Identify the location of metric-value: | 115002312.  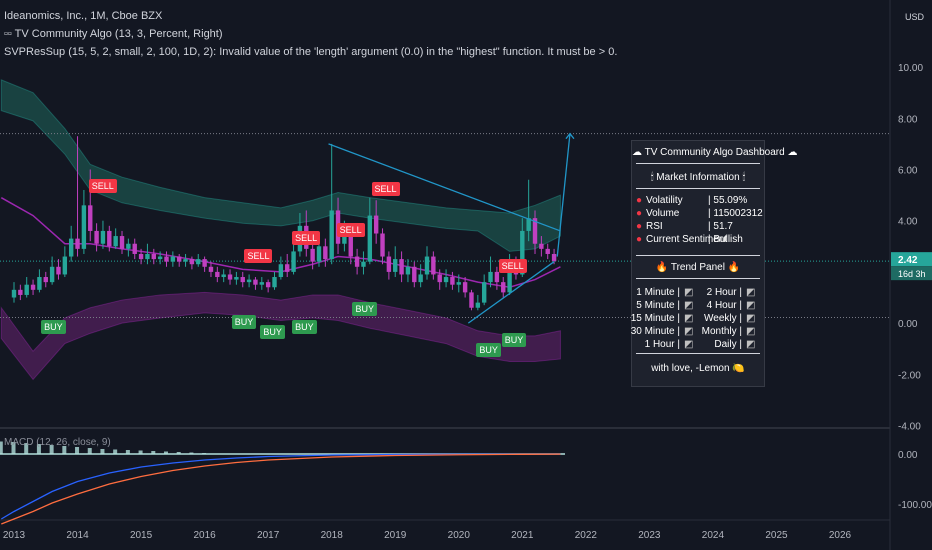
(735, 213).